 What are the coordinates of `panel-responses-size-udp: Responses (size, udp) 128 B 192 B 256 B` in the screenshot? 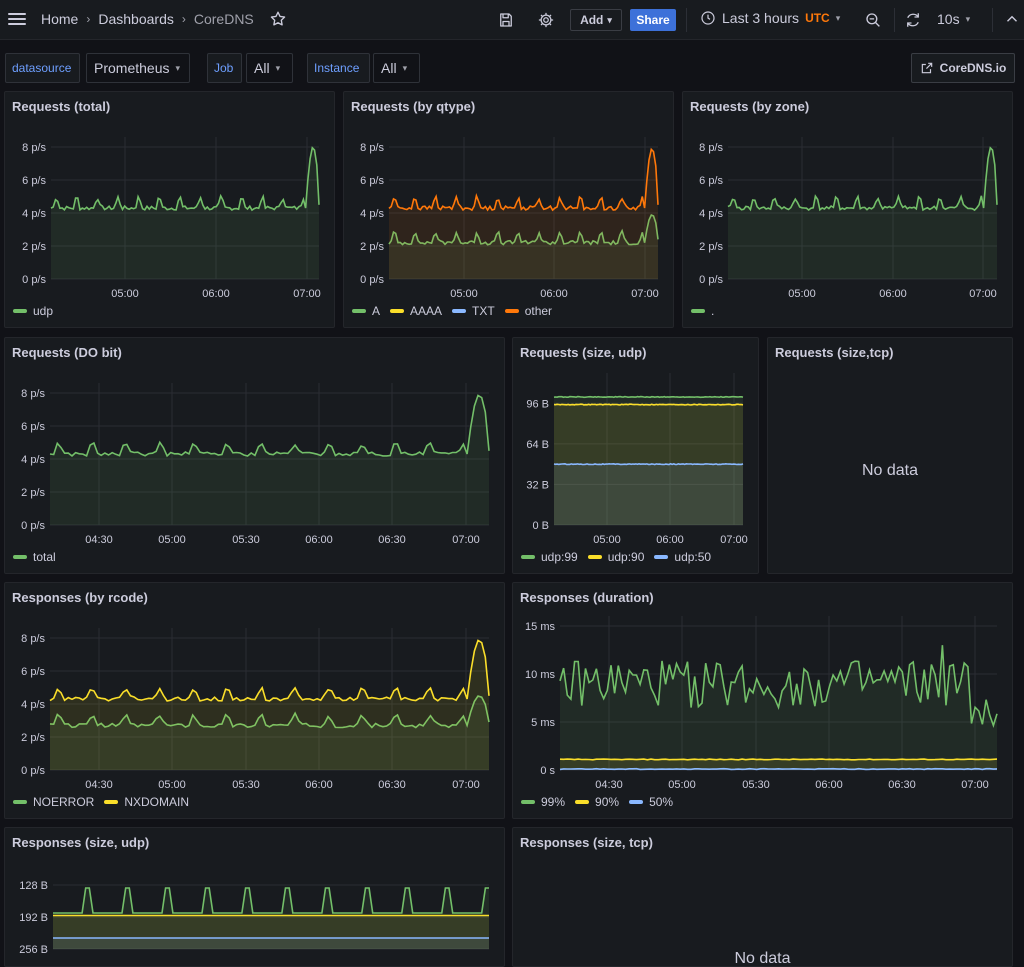 It's located at (254, 897).